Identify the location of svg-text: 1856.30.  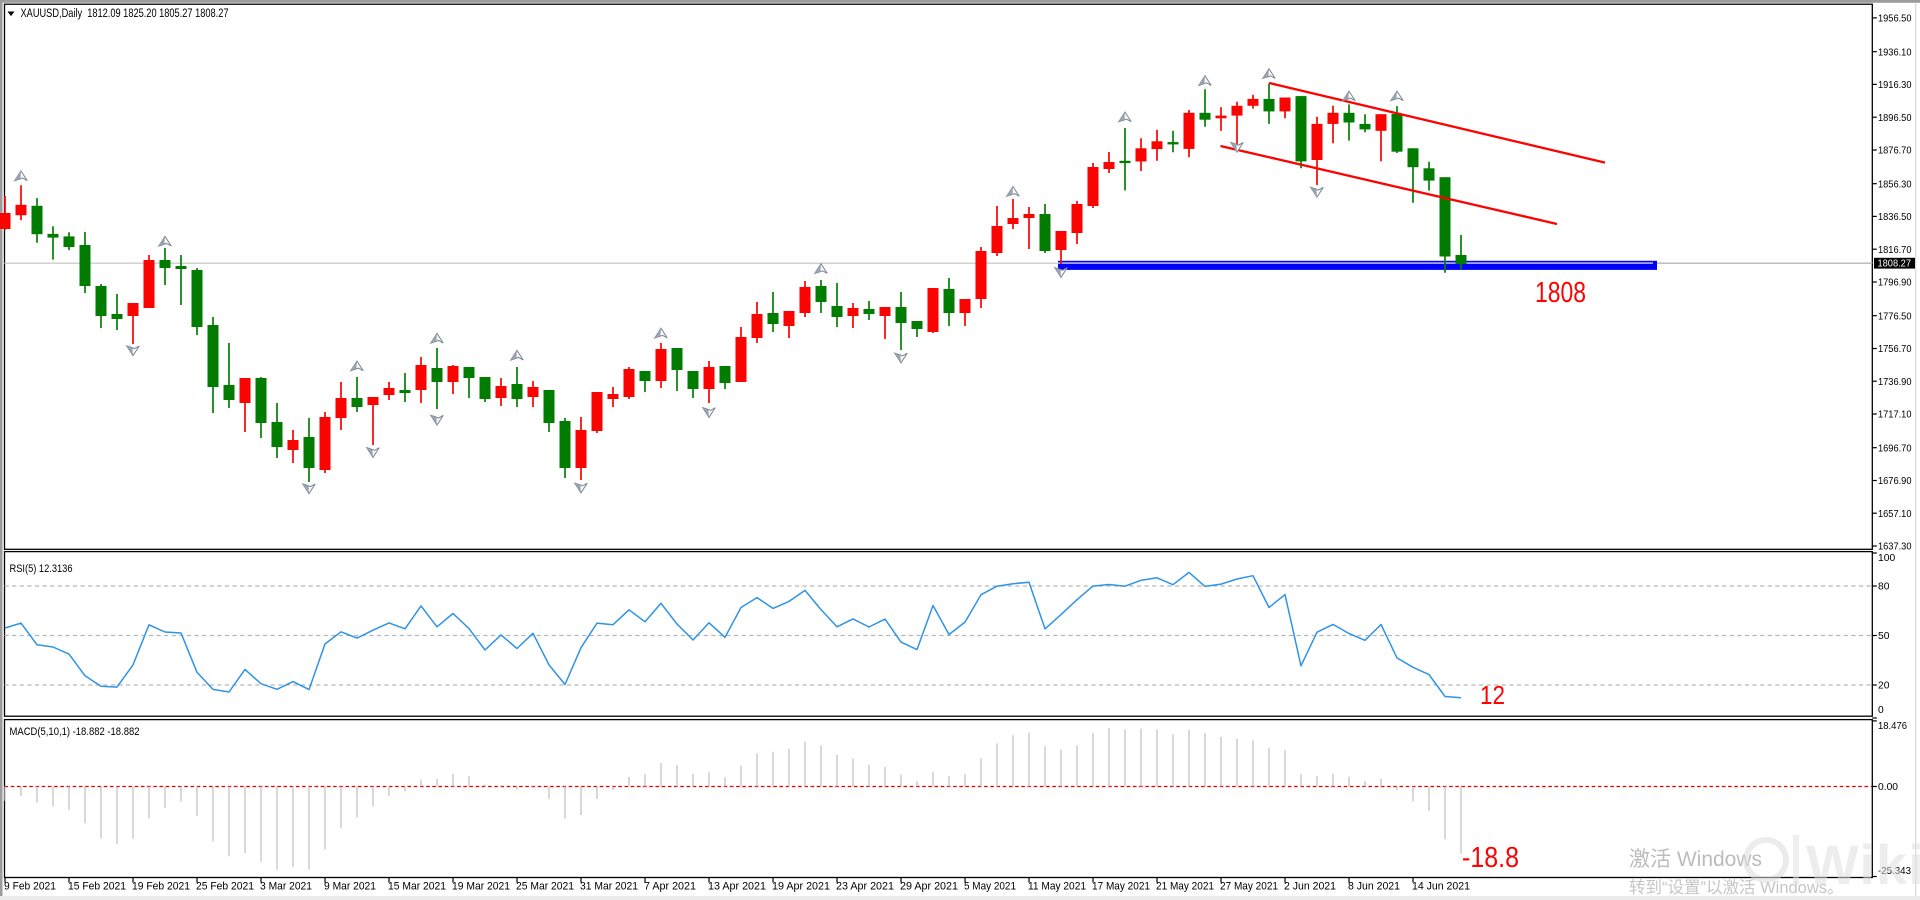
(1895, 184).